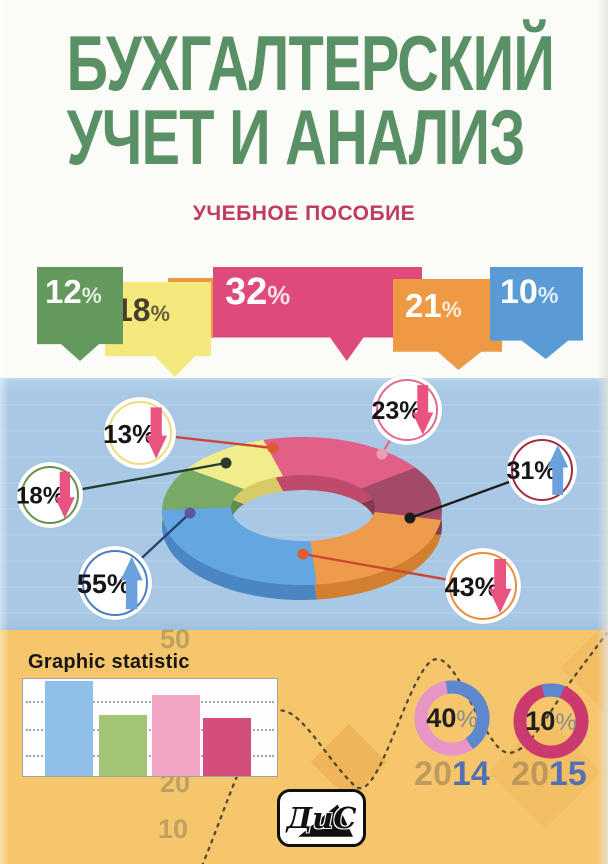 Image resolution: width=608 pixels, height=864 pixels. Describe the element at coordinates (441, 718) in the screenshot. I see `ring-value: 40` at that location.